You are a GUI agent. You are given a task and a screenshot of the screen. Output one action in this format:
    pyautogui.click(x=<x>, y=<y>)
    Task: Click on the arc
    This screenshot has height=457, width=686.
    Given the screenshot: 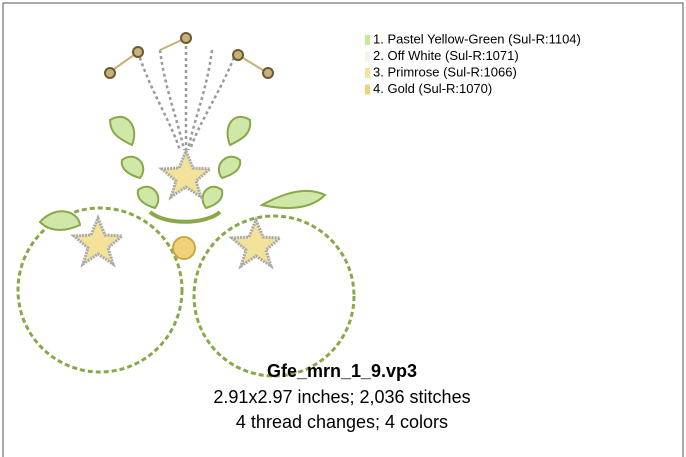 What is the action you would take?
    pyautogui.click(x=185, y=217)
    